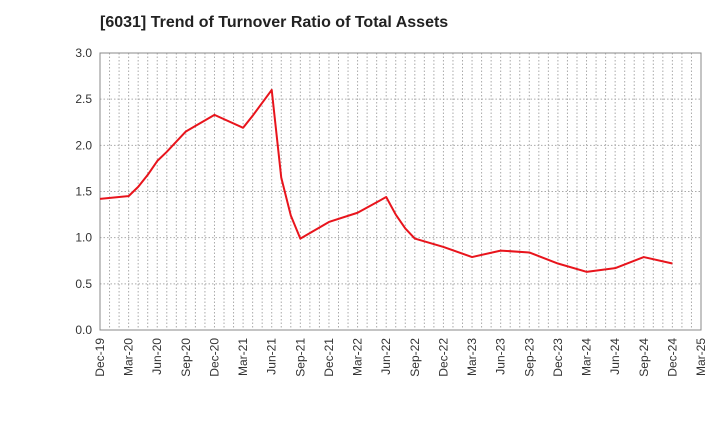 This screenshot has height=440, width=720. What do you see at coordinates (529, 357) in the screenshot?
I see `x-tick-label: Sep-23` at bounding box center [529, 357].